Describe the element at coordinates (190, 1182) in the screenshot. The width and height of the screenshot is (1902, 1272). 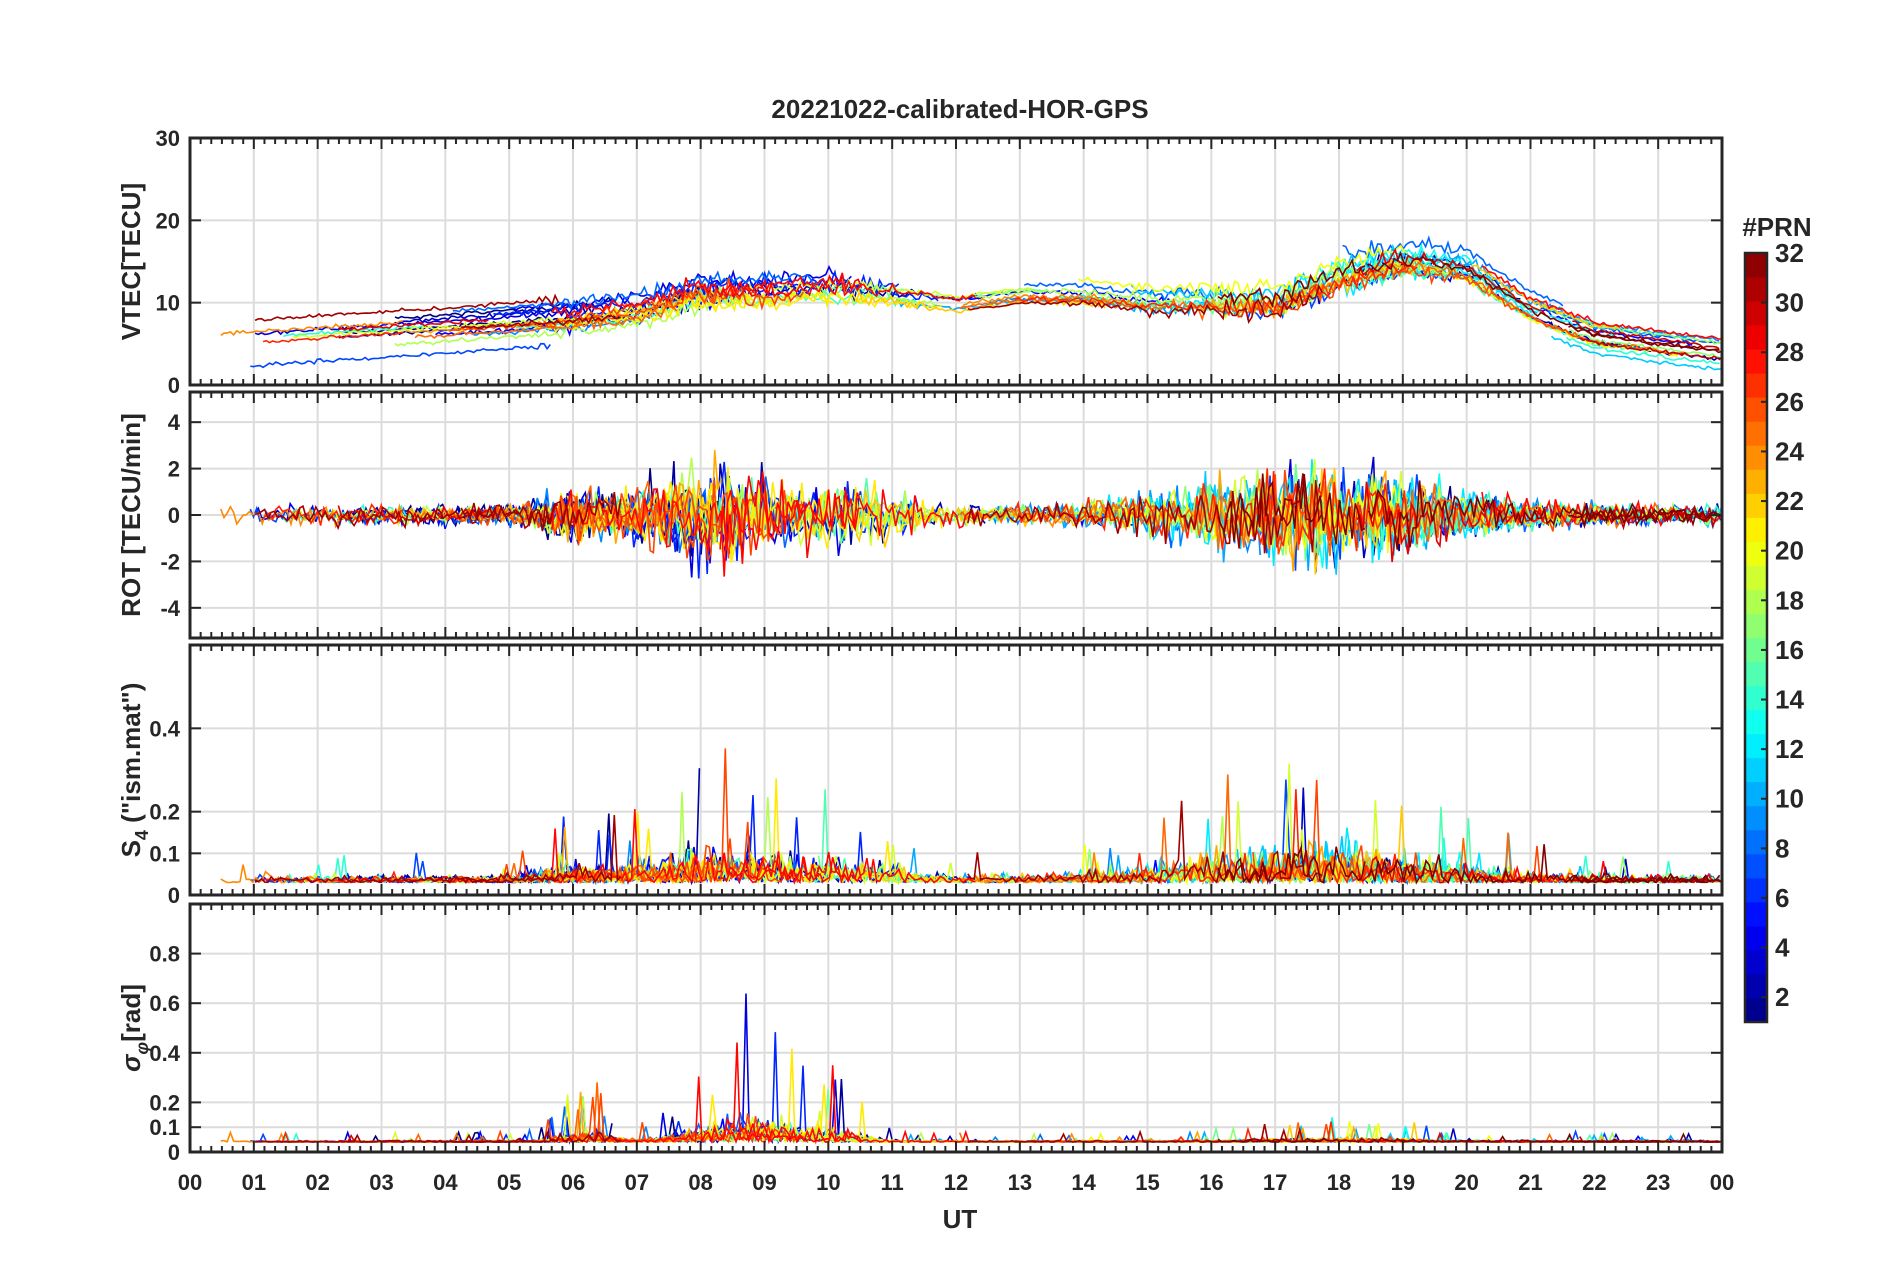
I see `x-tick-label: 00` at that location.